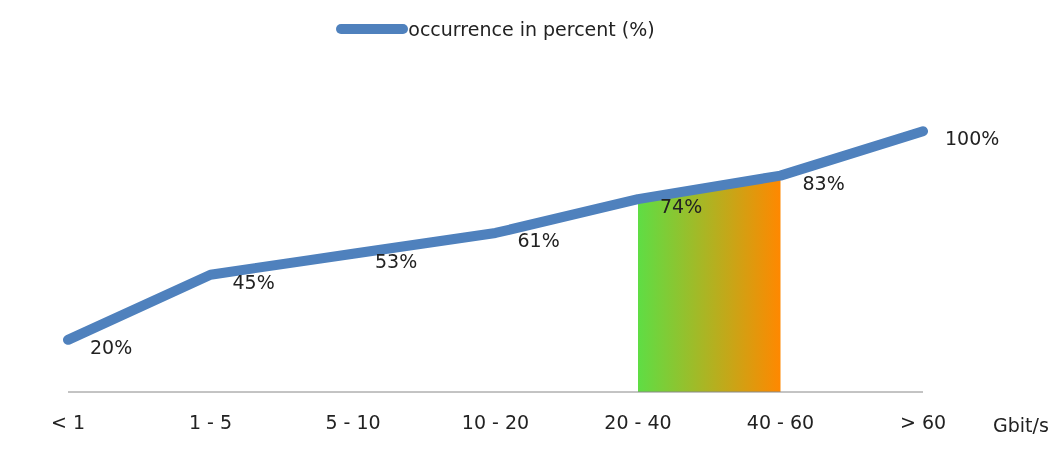 This screenshot has width=1061, height=470. Describe the element at coordinates (681, 206) in the screenshot. I see `data-label: 74%` at that location.